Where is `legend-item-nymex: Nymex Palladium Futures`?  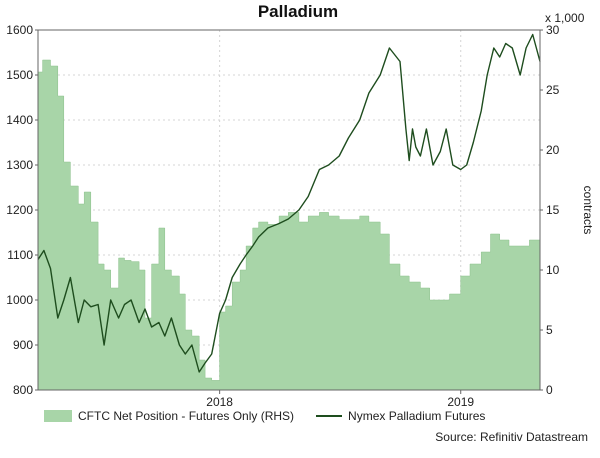 legend-item-nymex: Nymex Palladium Futures is located at coordinates (400, 416).